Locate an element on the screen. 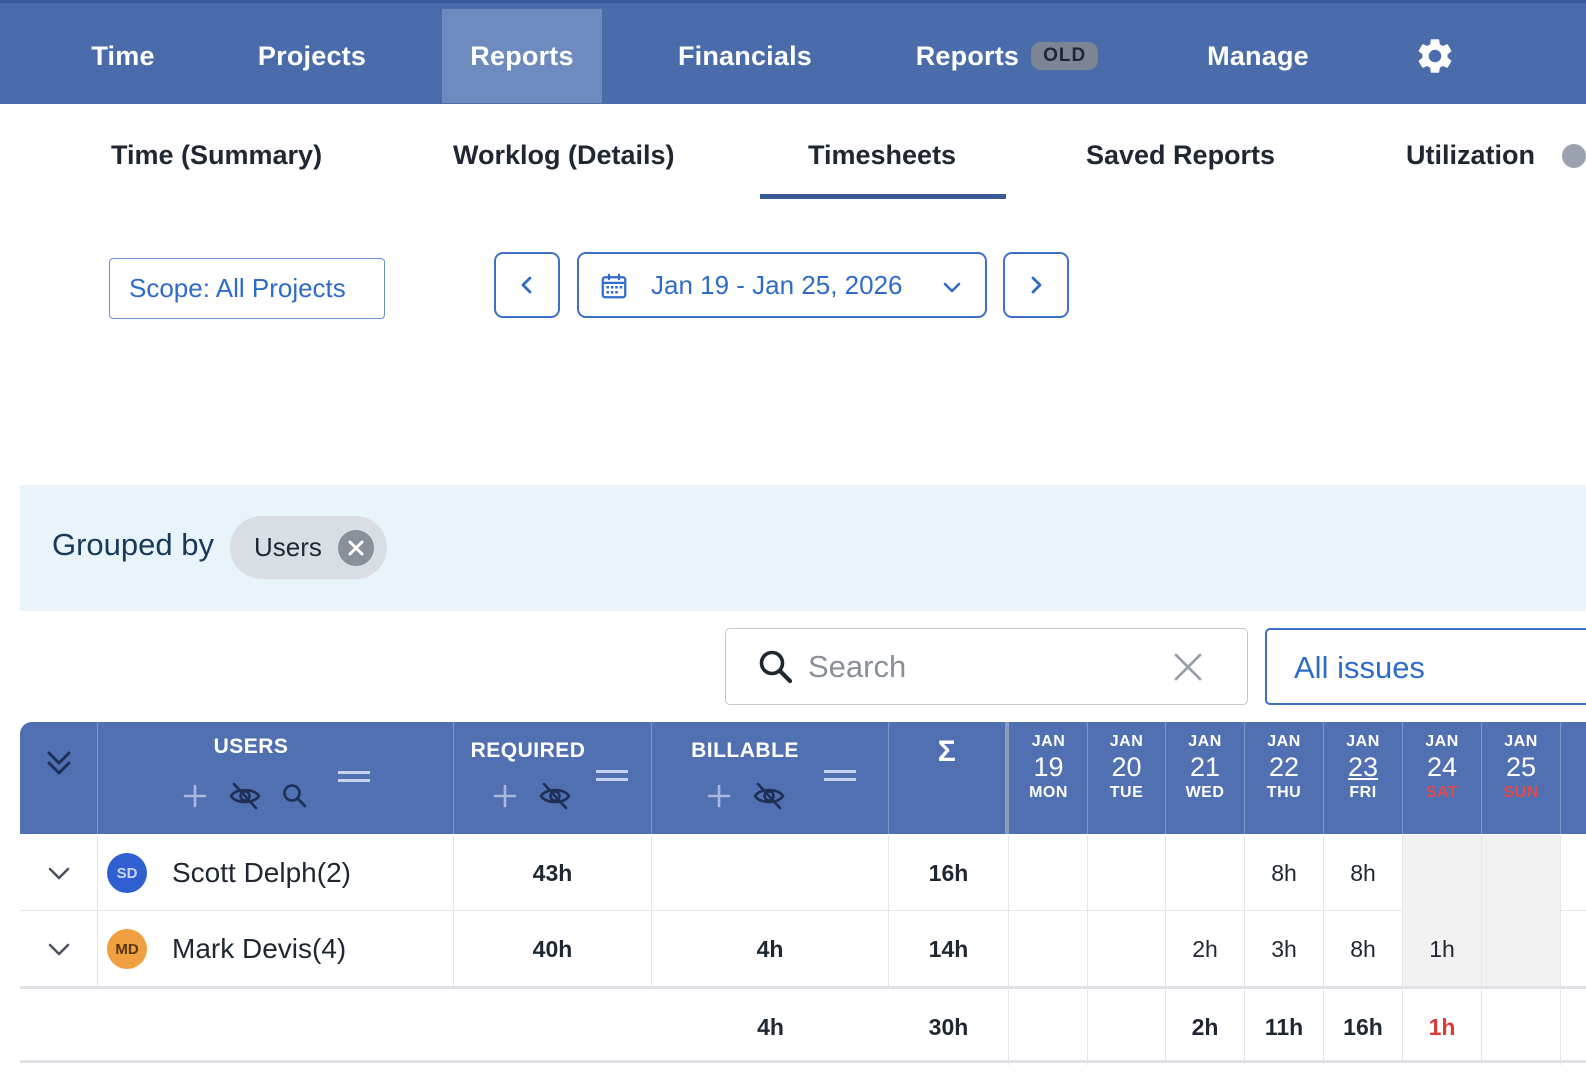 This screenshot has width=1586, height=1084. tab-timesheets: Timesheets is located at coordinates (882, 155).